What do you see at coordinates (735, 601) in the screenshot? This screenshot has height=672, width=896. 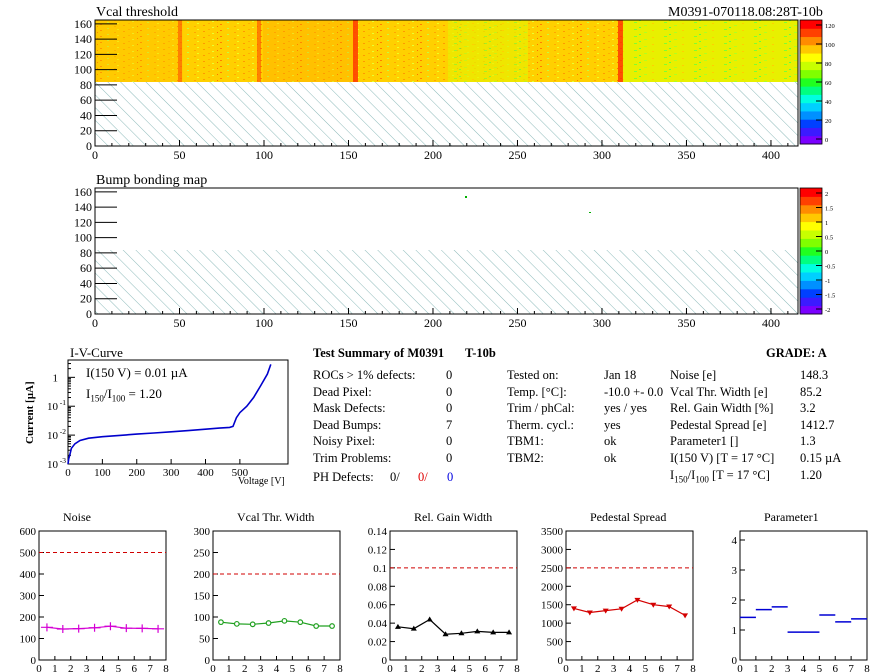 I see `summary-chart-y-tick-label: 2` at bounding box center [735, 601].